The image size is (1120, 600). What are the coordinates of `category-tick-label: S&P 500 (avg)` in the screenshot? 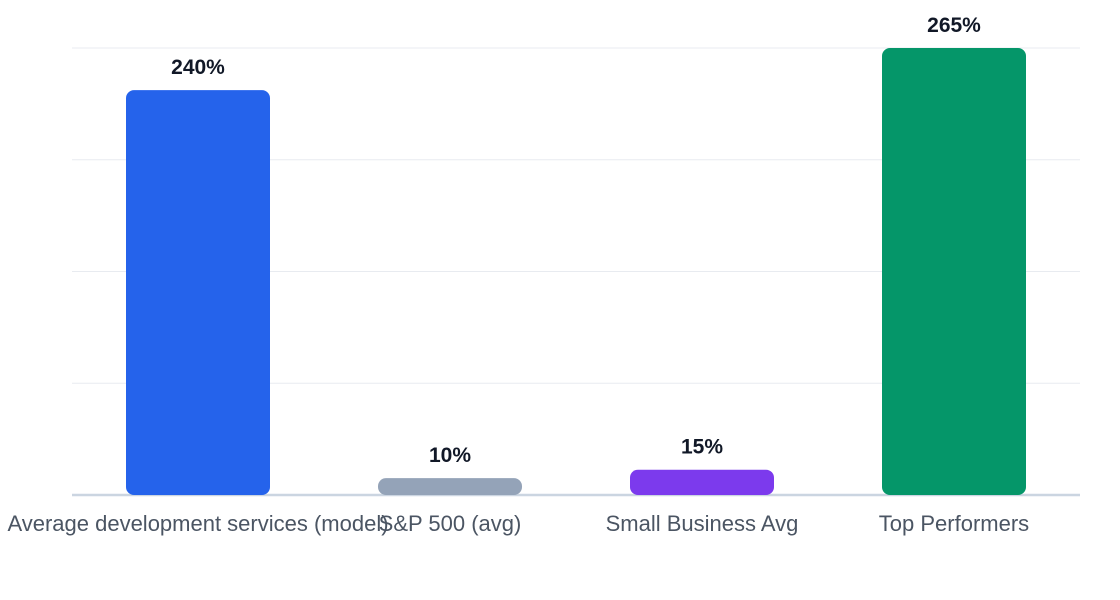 It's located at (450, 523).